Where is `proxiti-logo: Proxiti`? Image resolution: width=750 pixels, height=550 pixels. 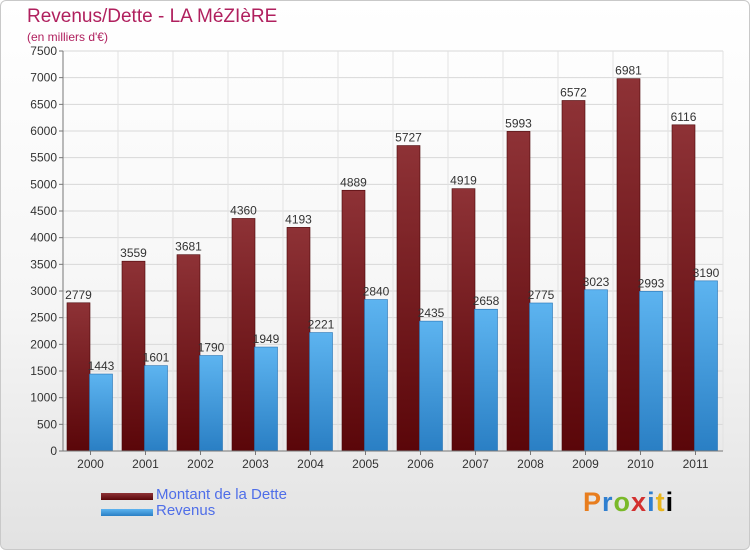
proxiti-logo: Proxiti is located at coordinates (628, 502).